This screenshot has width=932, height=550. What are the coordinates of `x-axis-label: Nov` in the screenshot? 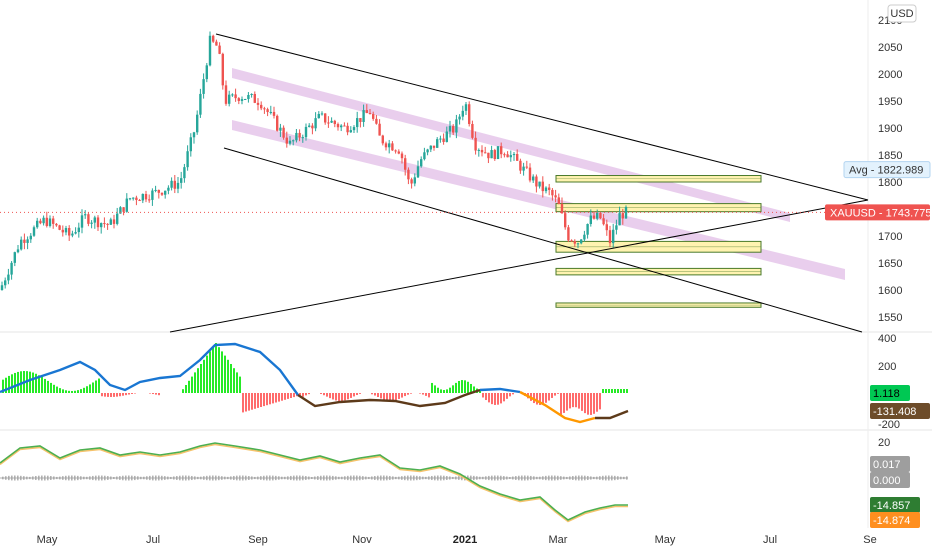 It's located at (362, 540).